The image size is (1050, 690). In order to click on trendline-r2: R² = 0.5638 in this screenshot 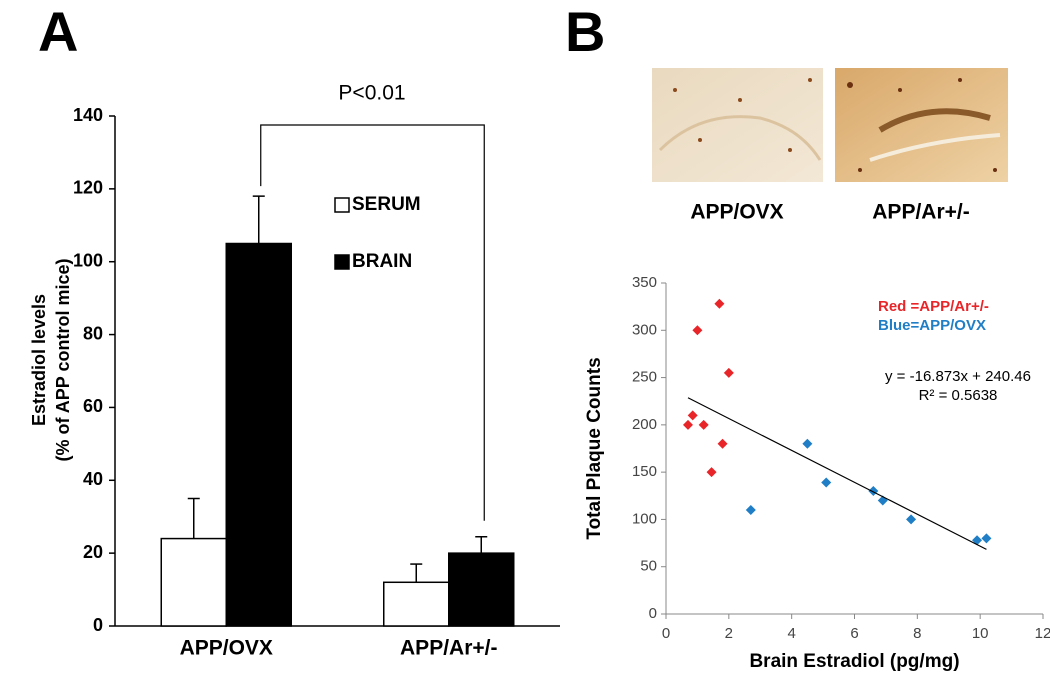, I will do `click(958, 395)`.